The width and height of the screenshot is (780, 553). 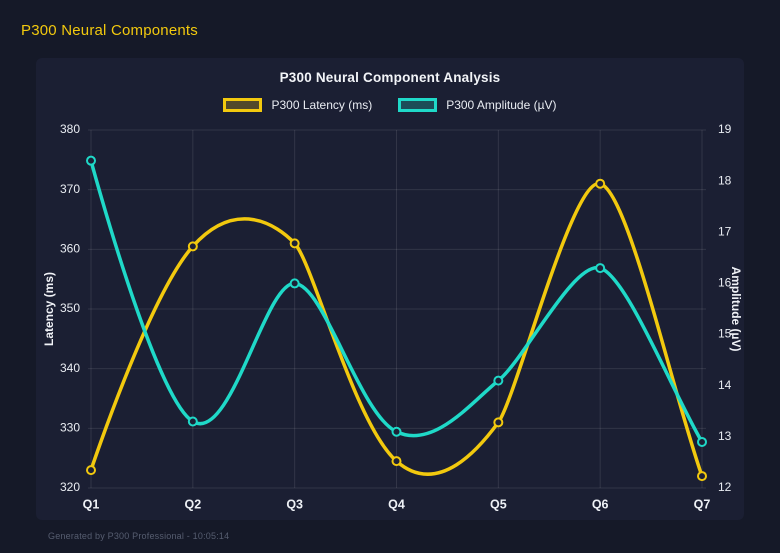 I want to click on legend-item-amplitude: P300 Amplitude (µV), so click(x=477, y=105).